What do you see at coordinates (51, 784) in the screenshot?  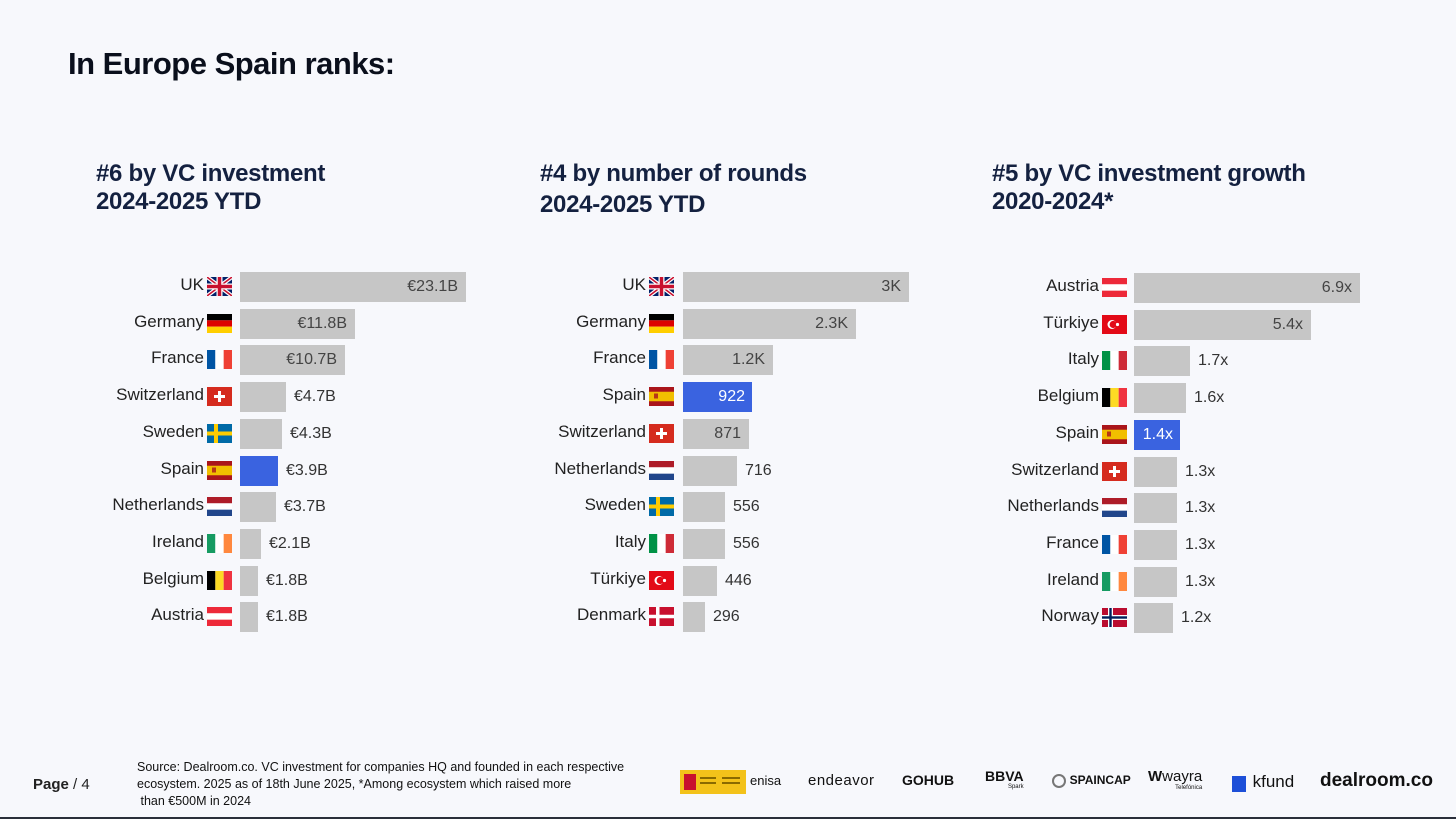 I see `page-label: Page` at bounding box center [51, 784].